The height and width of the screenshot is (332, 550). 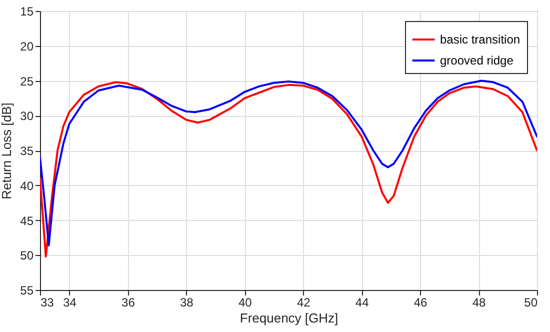 What do you see at coordinates (27, 185) in the screenshot?
I see `y-tick-label: 40` at bounding box center [27, 185].